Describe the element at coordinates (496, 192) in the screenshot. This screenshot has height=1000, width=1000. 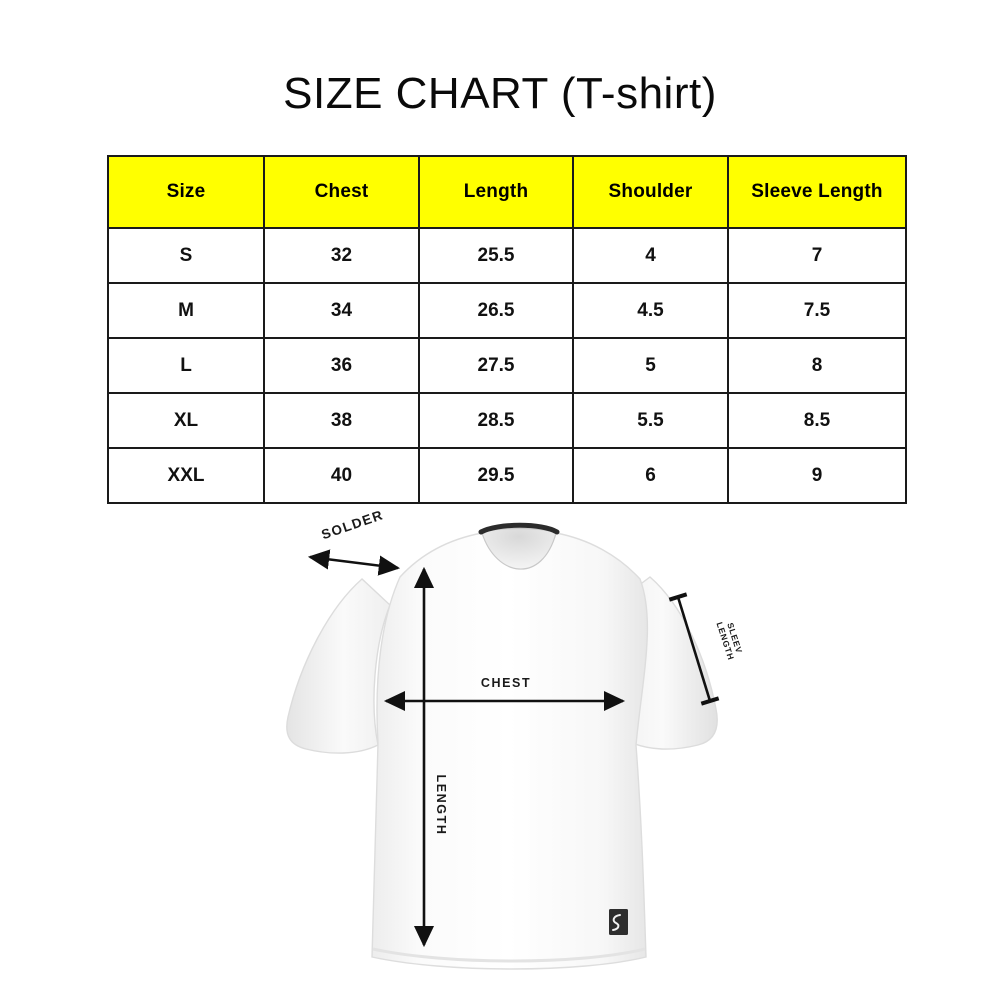
I see `column-header-length: Length` at that location.